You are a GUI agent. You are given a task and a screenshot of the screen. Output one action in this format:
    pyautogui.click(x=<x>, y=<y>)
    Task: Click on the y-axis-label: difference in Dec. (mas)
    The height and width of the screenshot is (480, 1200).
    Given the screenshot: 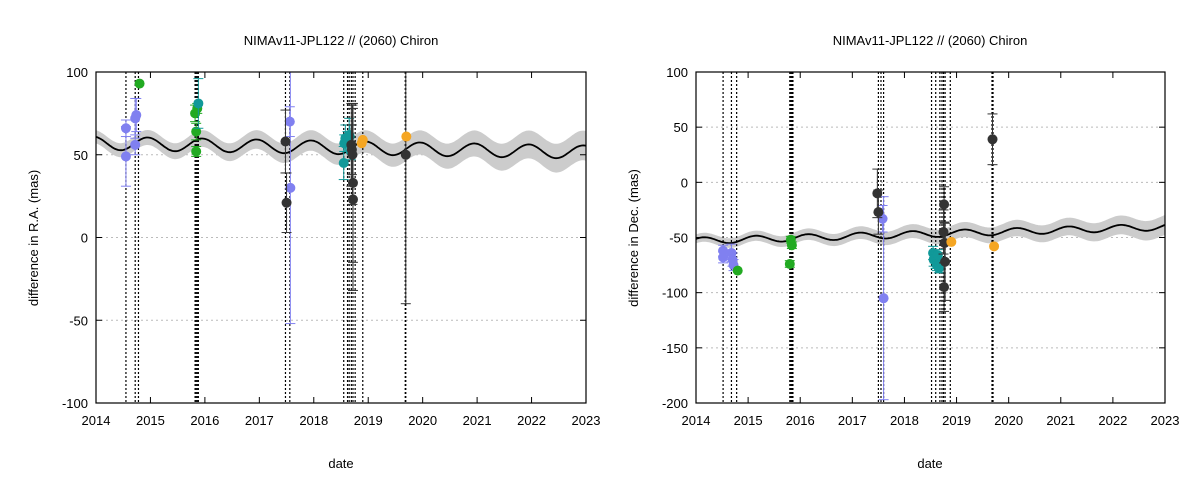 What is the action you would take?
    pyautogui.click(x=633, y=238)
    